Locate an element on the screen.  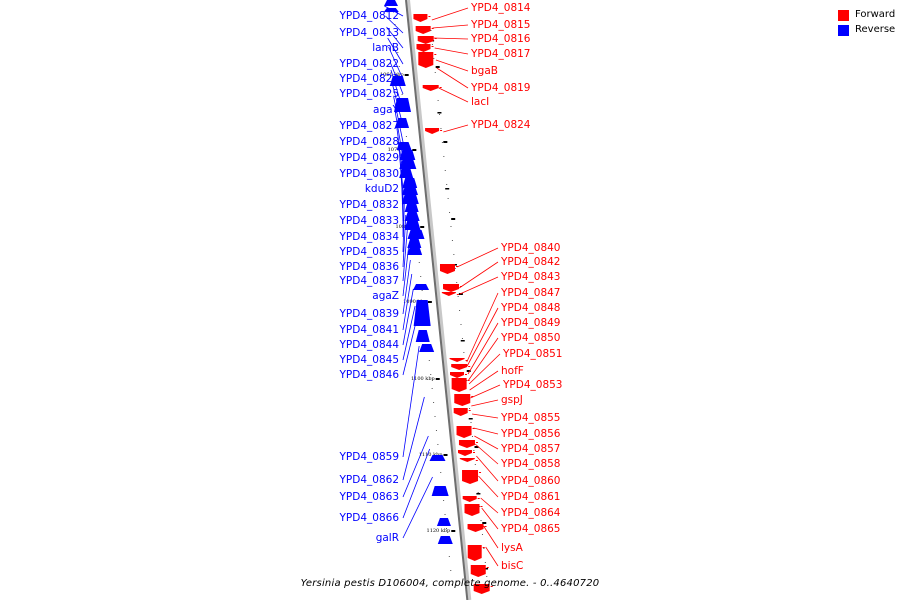
forward-gene-label: YPD4_0848 is located at coordinates (530, 308).